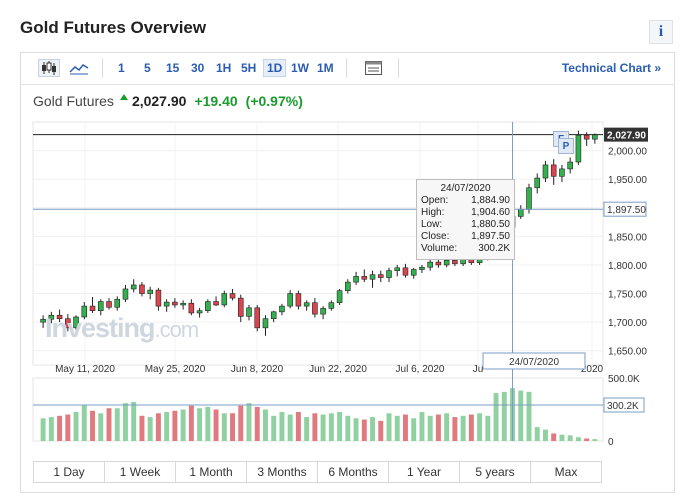 This screenshot has width=681, height=497. Describe the element at coordinates (611, 68) in the screenshot. I see `technical-chart-link: Technical Chart »` at that location.